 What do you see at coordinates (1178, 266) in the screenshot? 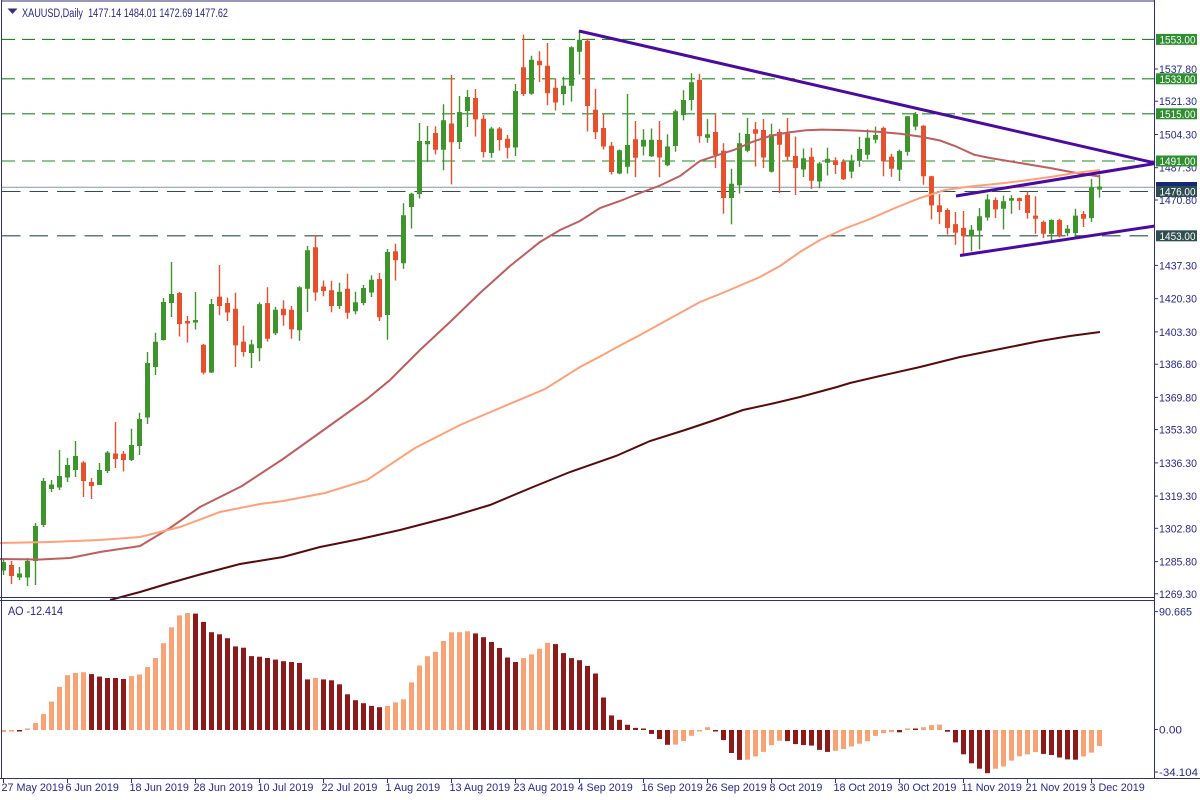
I see `svg-text: 1437.30` at bounding box center [1178, 266].